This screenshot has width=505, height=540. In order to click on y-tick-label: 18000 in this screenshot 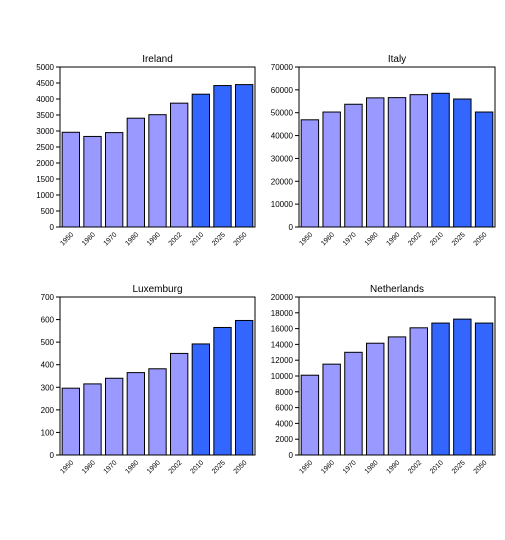, I will do `click(282, 313)`.